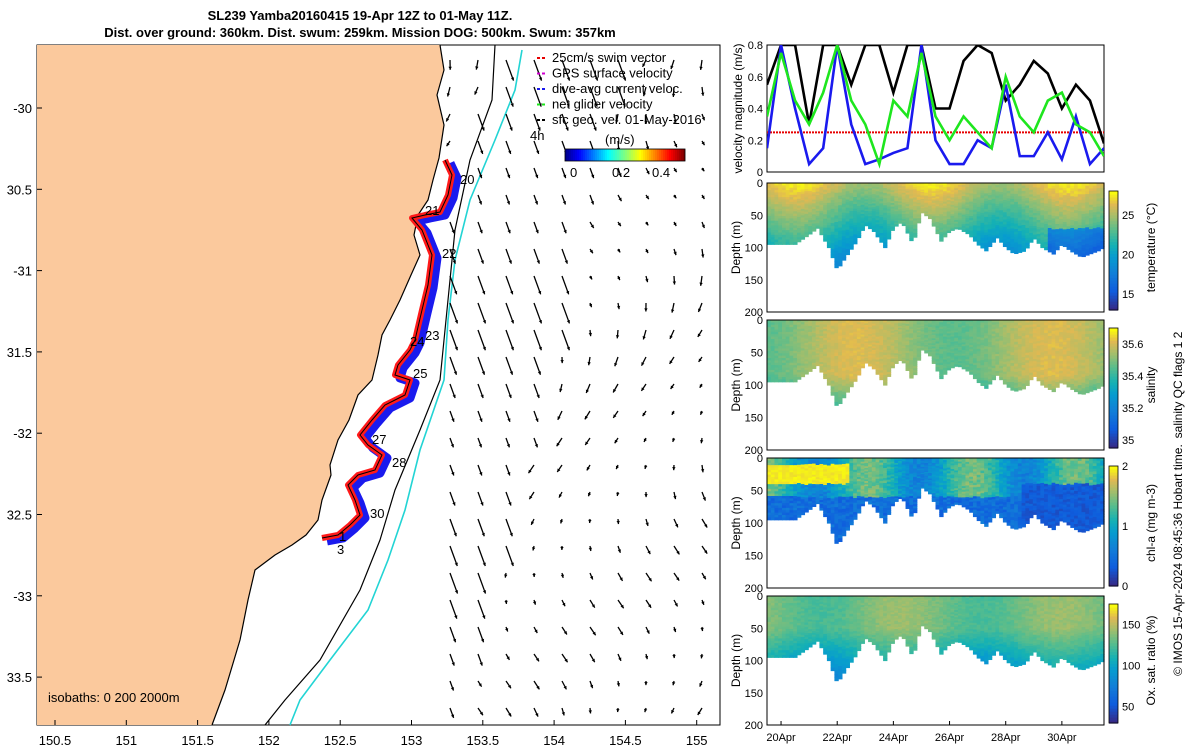 The width and height of the screenshot is (1200, 750). What do you see at coordinates (621, 96) in the screenshot?
I see `geo-velocity-arrow` at bounding box center [621, 96].